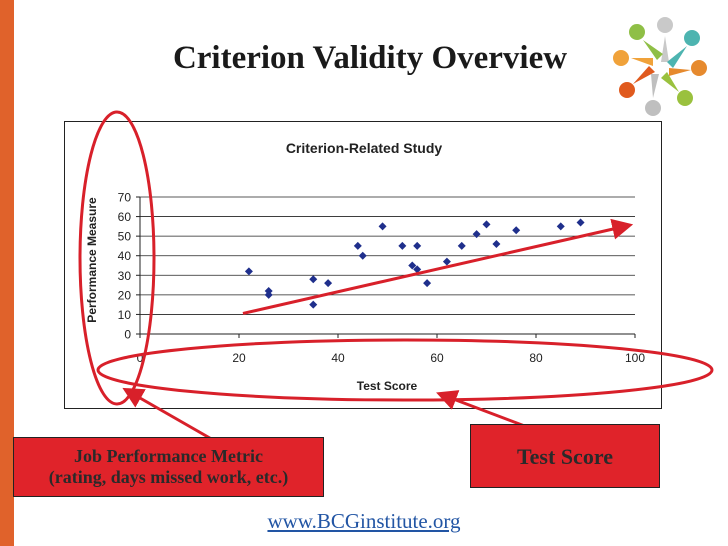 The height and width of the screenshot is (546, 728). What do you see at coordinates (364, 521) in the screenshot?
I see `footer-link: www.BCGinstitute.org` at bounding box center [364, 521].